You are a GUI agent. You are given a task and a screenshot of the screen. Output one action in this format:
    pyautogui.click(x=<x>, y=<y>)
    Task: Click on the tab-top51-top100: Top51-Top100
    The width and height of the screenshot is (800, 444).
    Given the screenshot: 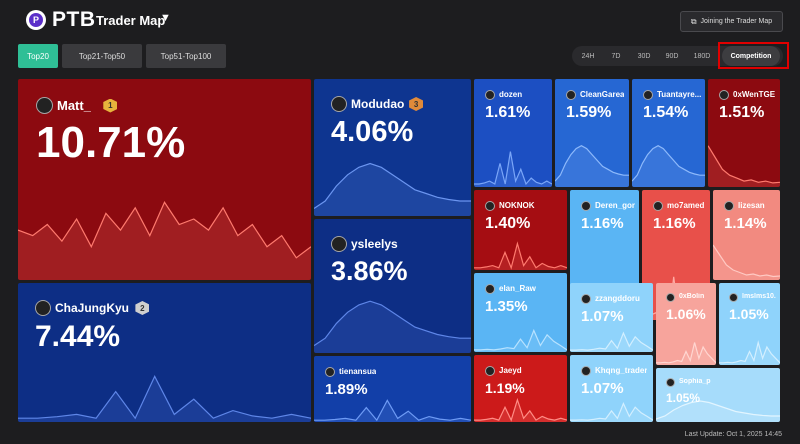 What is the action you would take?
    pyautogui.click(x=186, y=56)
    